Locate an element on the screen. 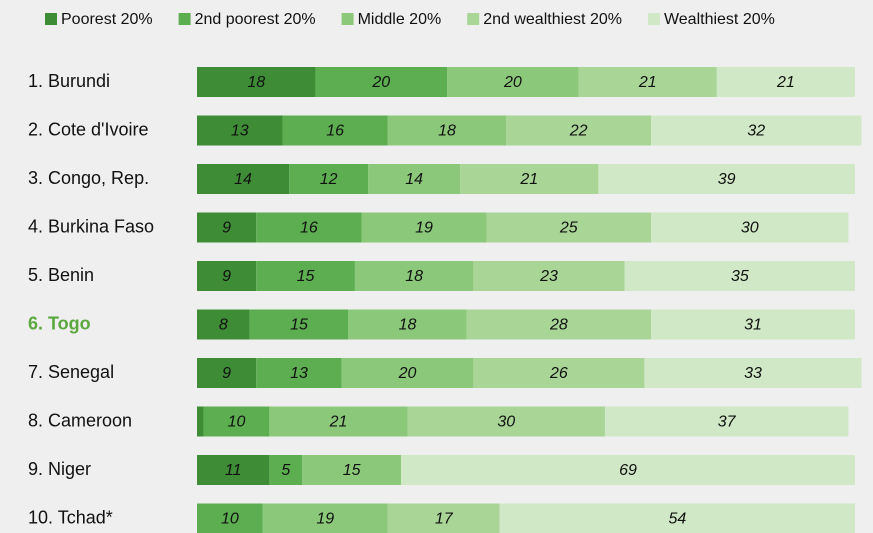 This screenshot has width=873, height=533. legend-label: Wealthiest 20% is located at coordinates (719, 19).